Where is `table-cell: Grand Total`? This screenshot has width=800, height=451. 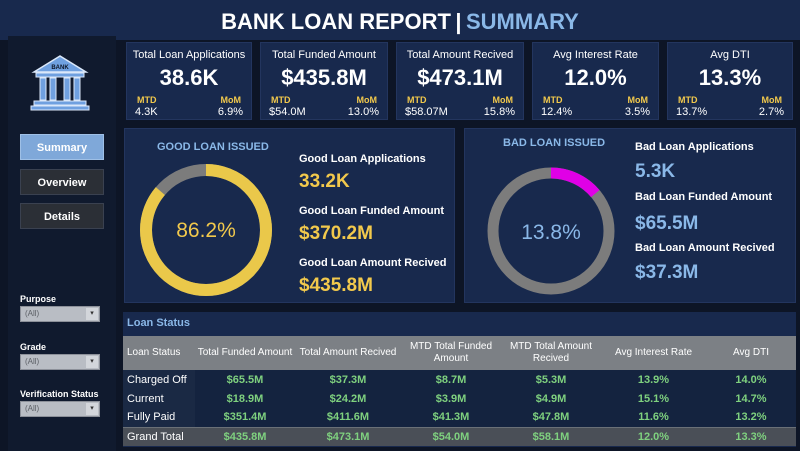
table-cell: Grand Total is located at coordinates (159, 436).